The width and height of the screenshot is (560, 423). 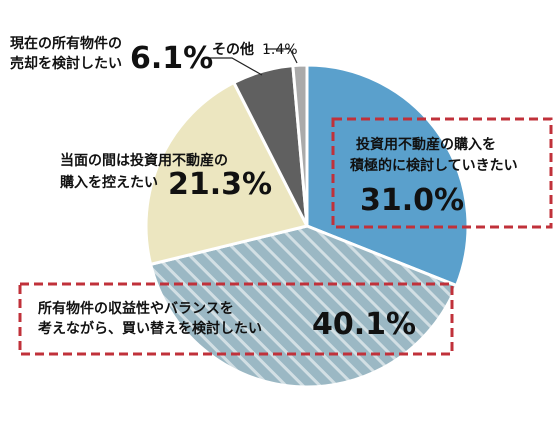 I want to click on slice-value-buy: 31.0%, so click(x=412, y=200).